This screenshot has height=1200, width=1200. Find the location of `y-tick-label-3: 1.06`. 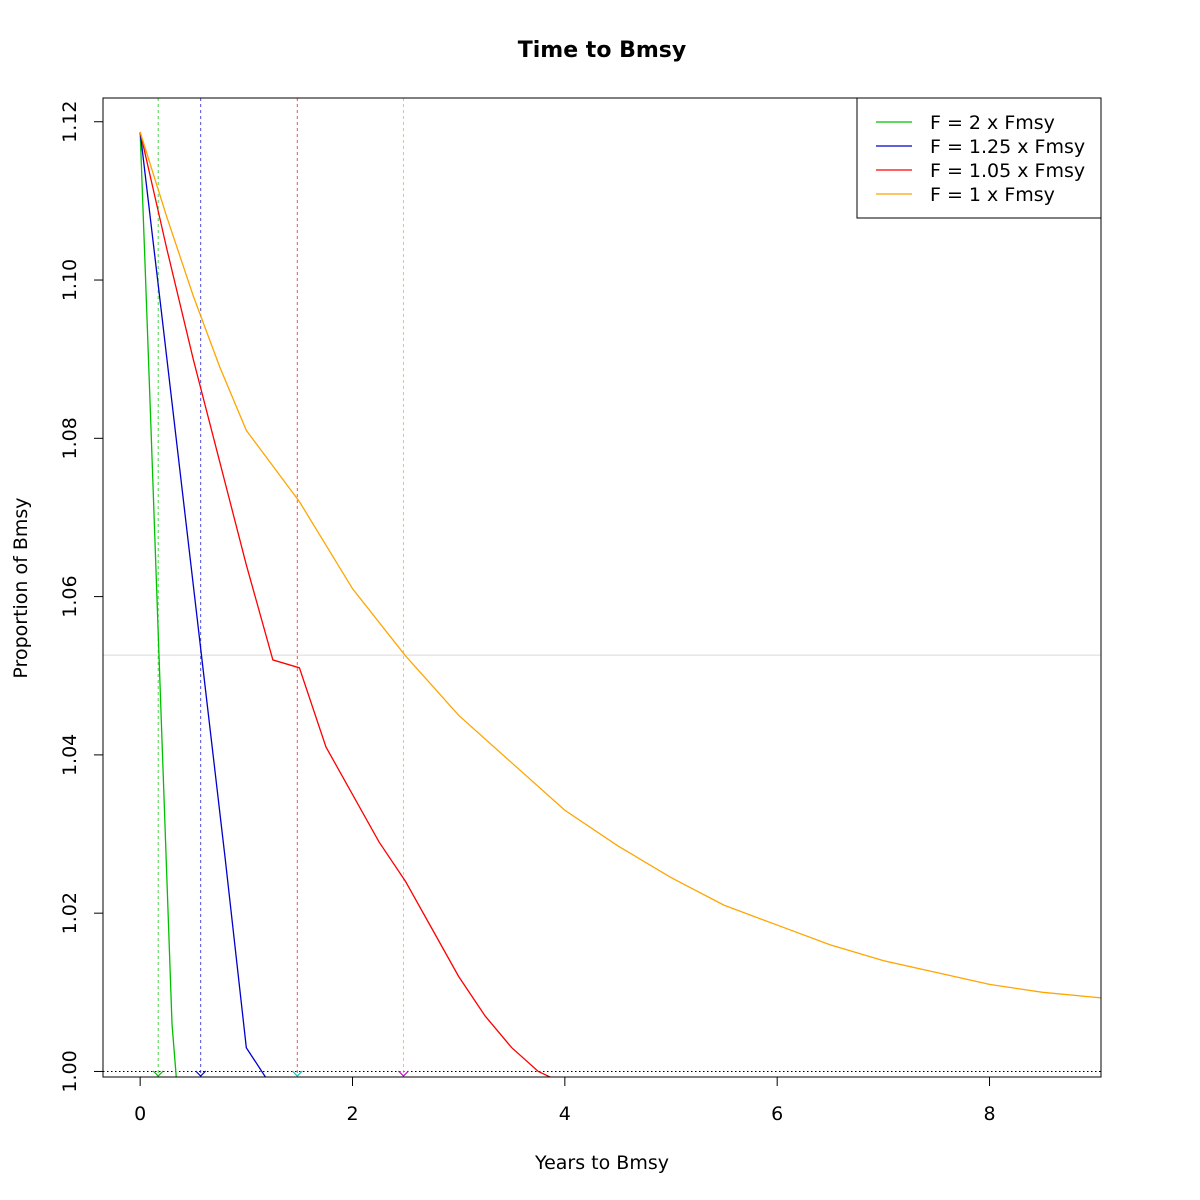

y-tick-label-3: 1.06 is located at coordinates (70, 596).